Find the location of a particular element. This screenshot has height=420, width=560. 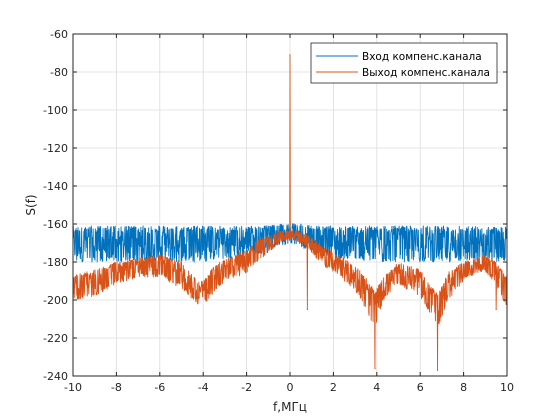

y-tick-label: -240 is located at coordinates (55, 376).